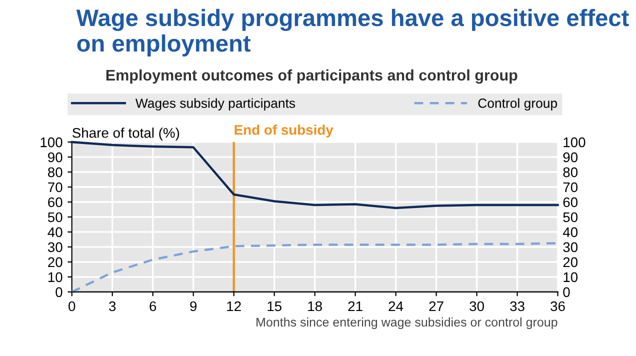 The image size is (636, 356). What do you see at coordinates (55, 277) in the screenshot?
I see `y-tick-label: 10` at bounding box center [55, 277].